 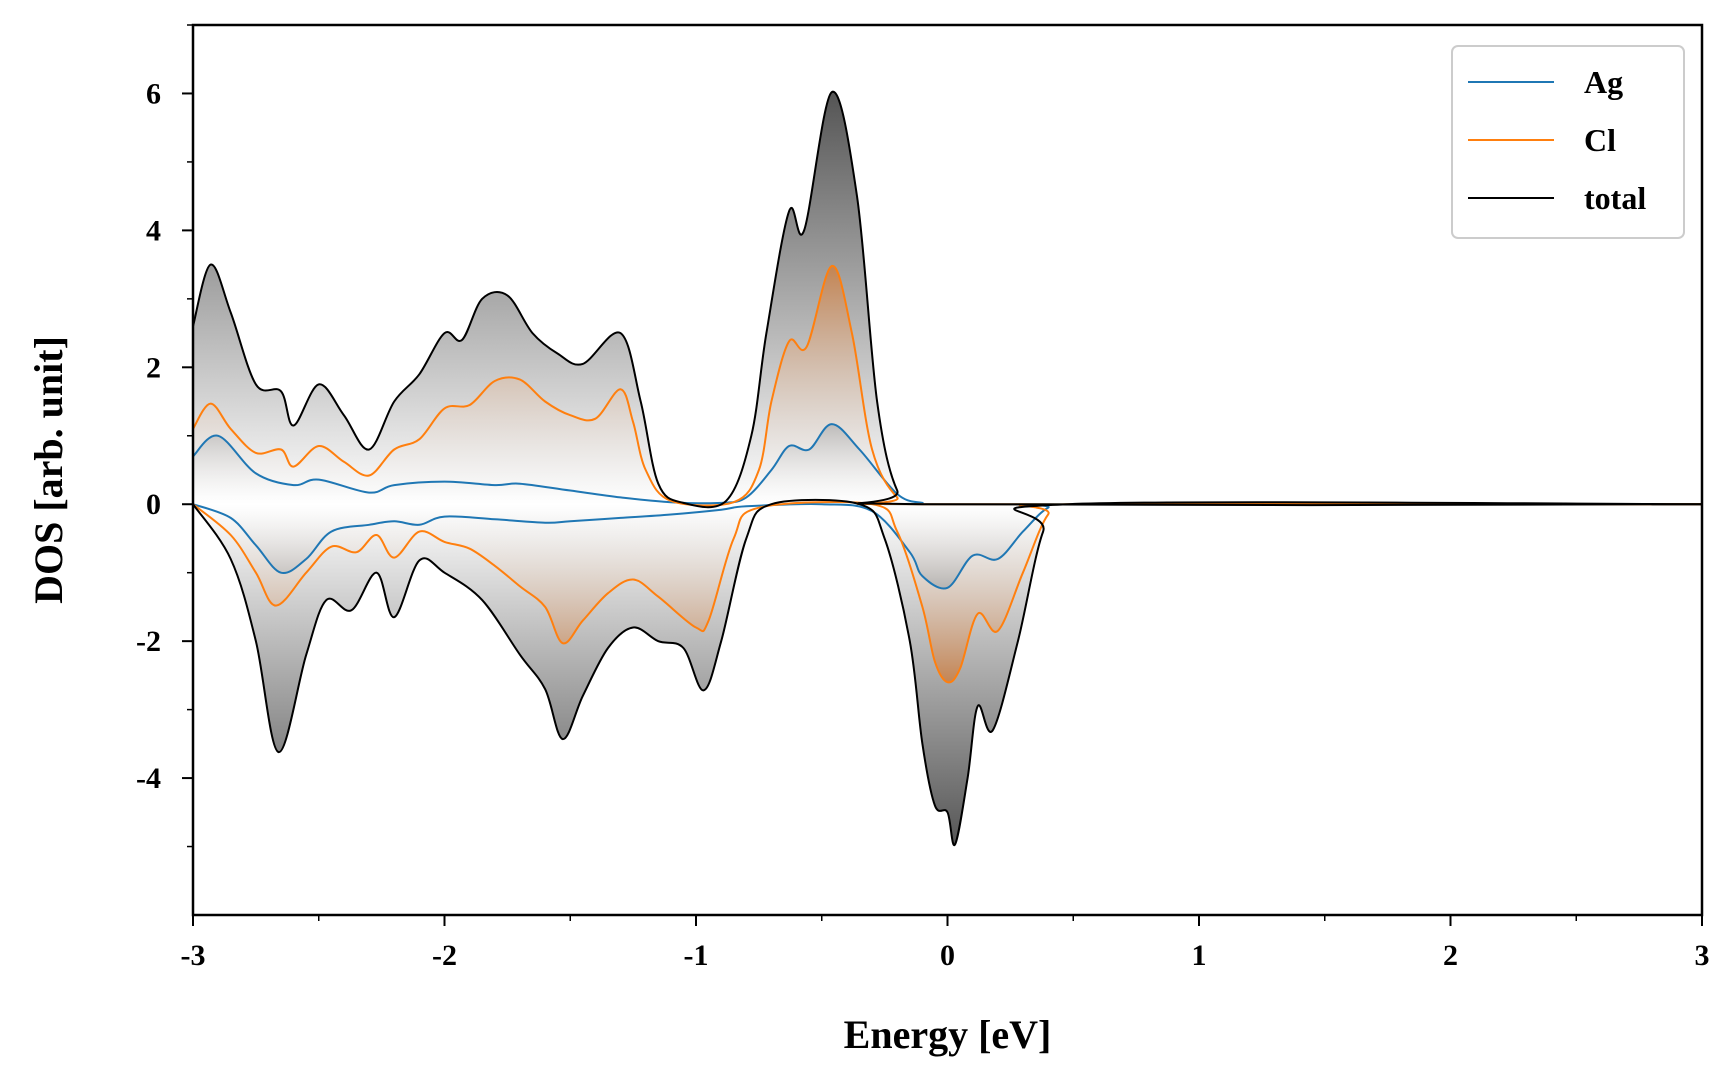 What do you see at coordinates (947, 955) in the screenshot?
I see `x-tick-label: 0` at bounding box center [947, 955].